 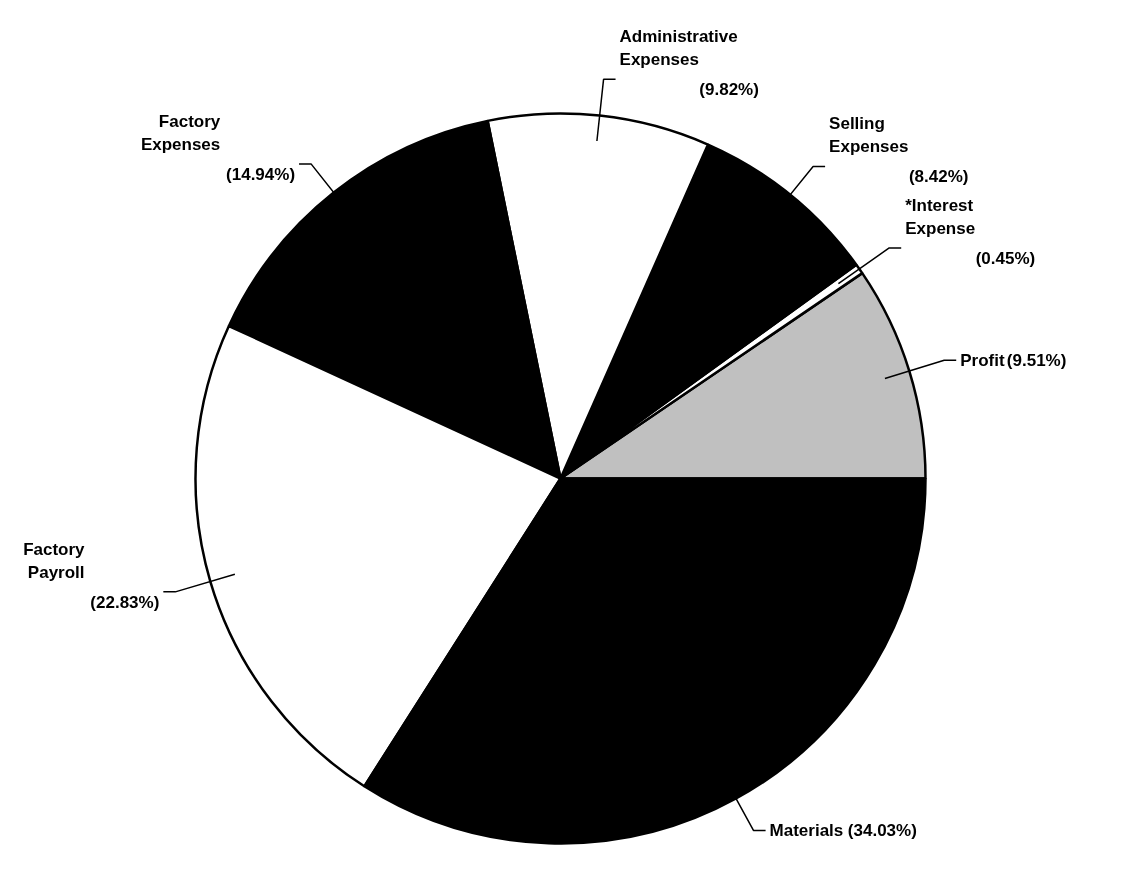 What do you see at coordinates (1036, 360) in the screenshot?
I see `data-label: (9.51%)` at bounding box center [1036, 360].